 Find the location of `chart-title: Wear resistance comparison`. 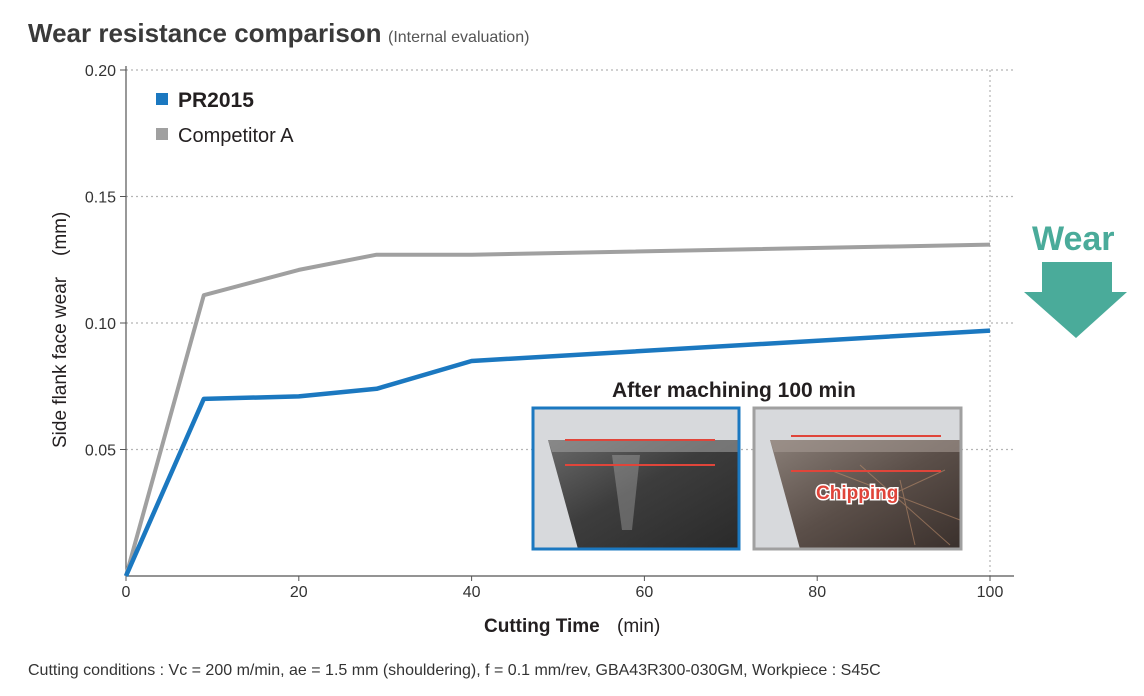

chart-title: Wear resistance comparison is located at coordinates (205, 33).